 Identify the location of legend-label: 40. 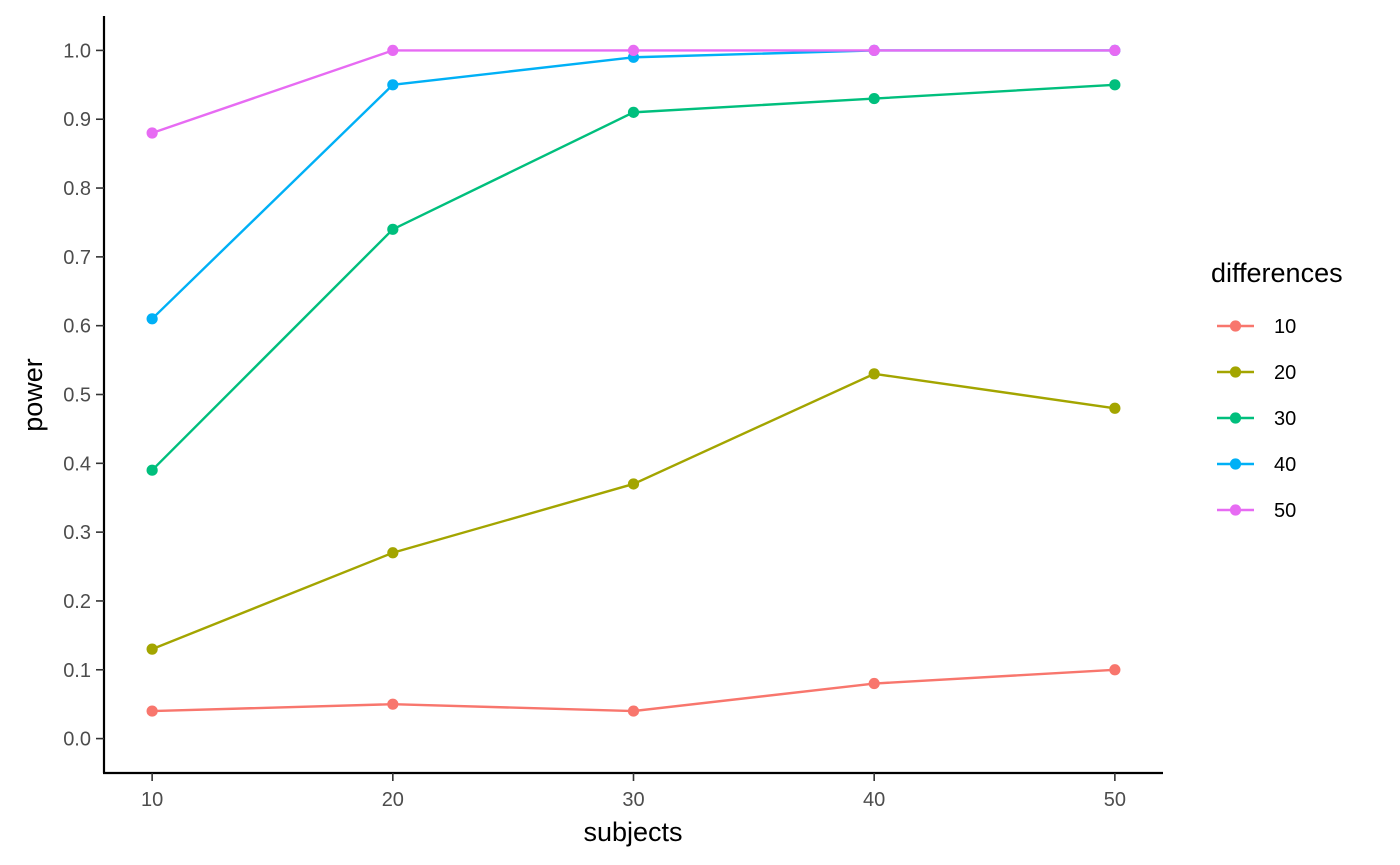
(1285, 465).